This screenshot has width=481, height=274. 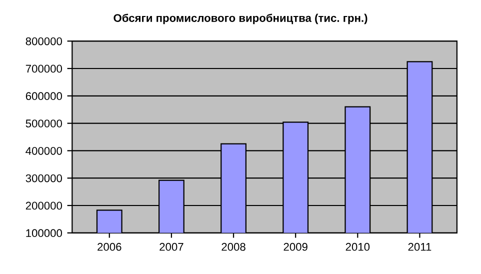 I want to click on x-tick-label: 2009, so click(x=296, y=246).